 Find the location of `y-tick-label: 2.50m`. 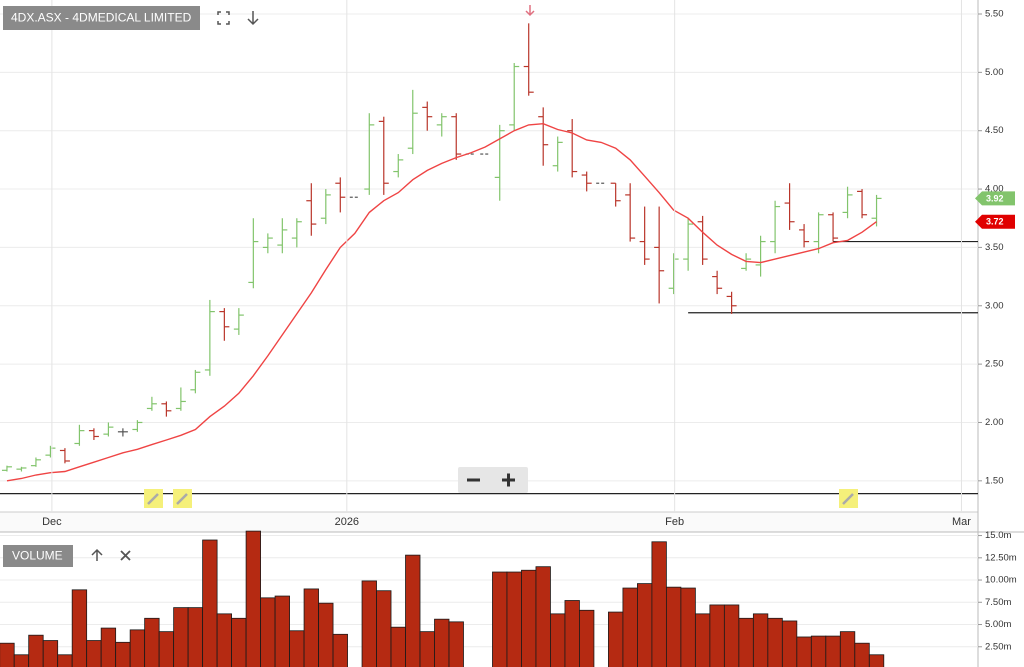

y-tick-label: 2.50m is located at coordinates (998, 646).